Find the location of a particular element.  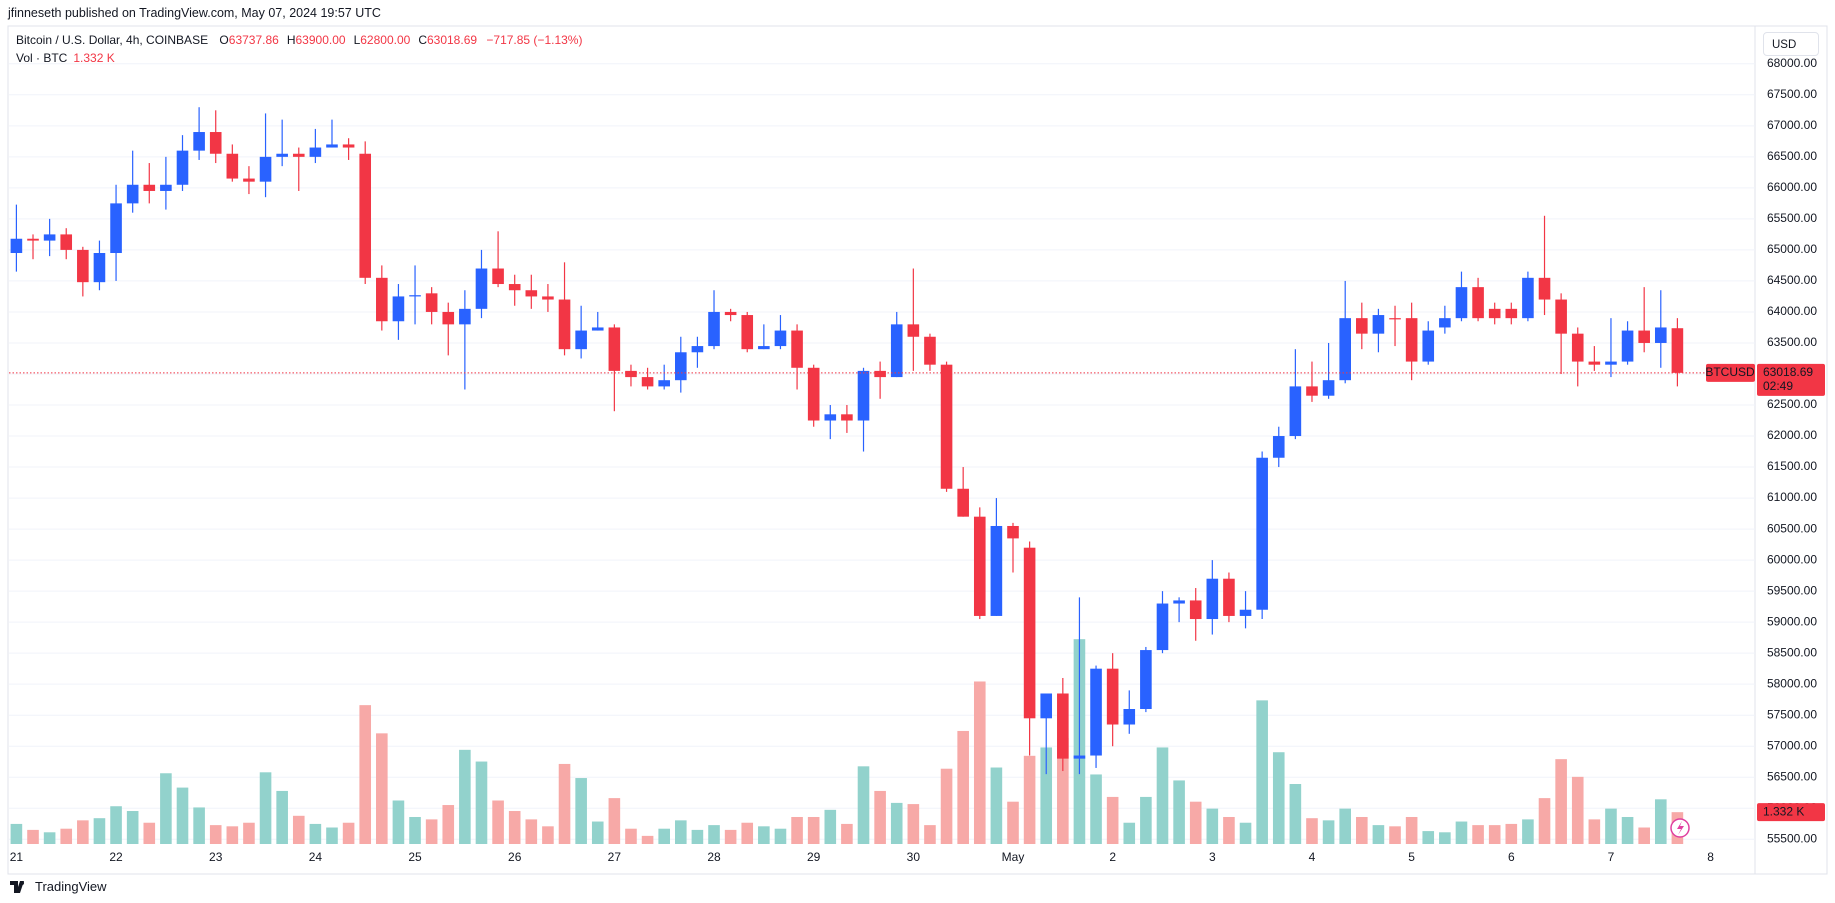

y-tick-label: 57000.00 is located at coordinates (1792, 745).